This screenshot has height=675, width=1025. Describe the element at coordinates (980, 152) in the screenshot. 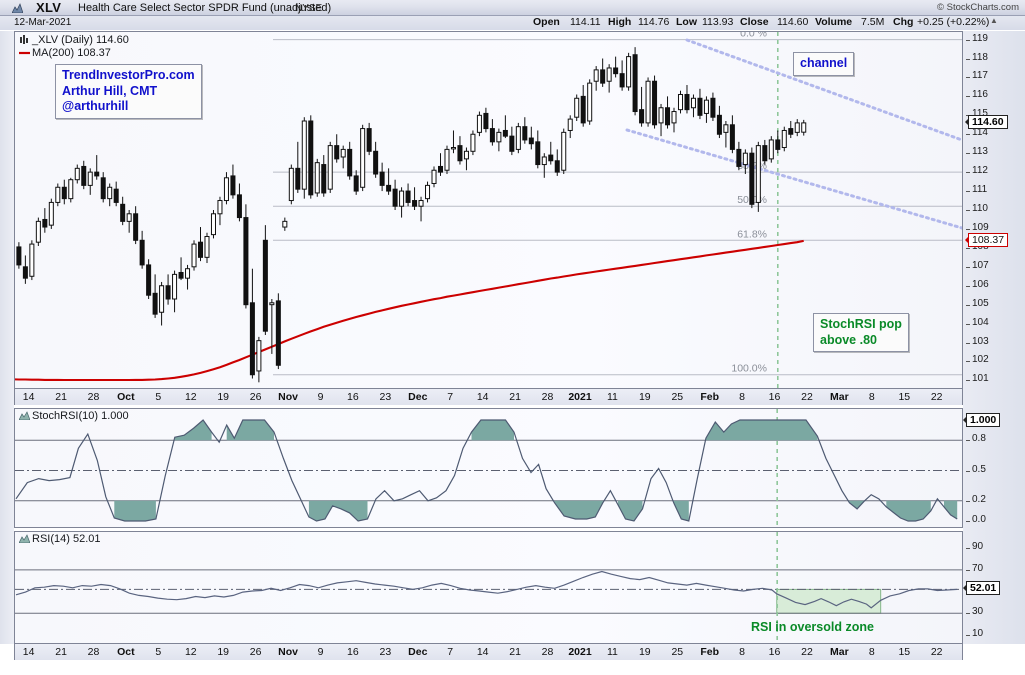

I see `price-y-label: 113` at that location.